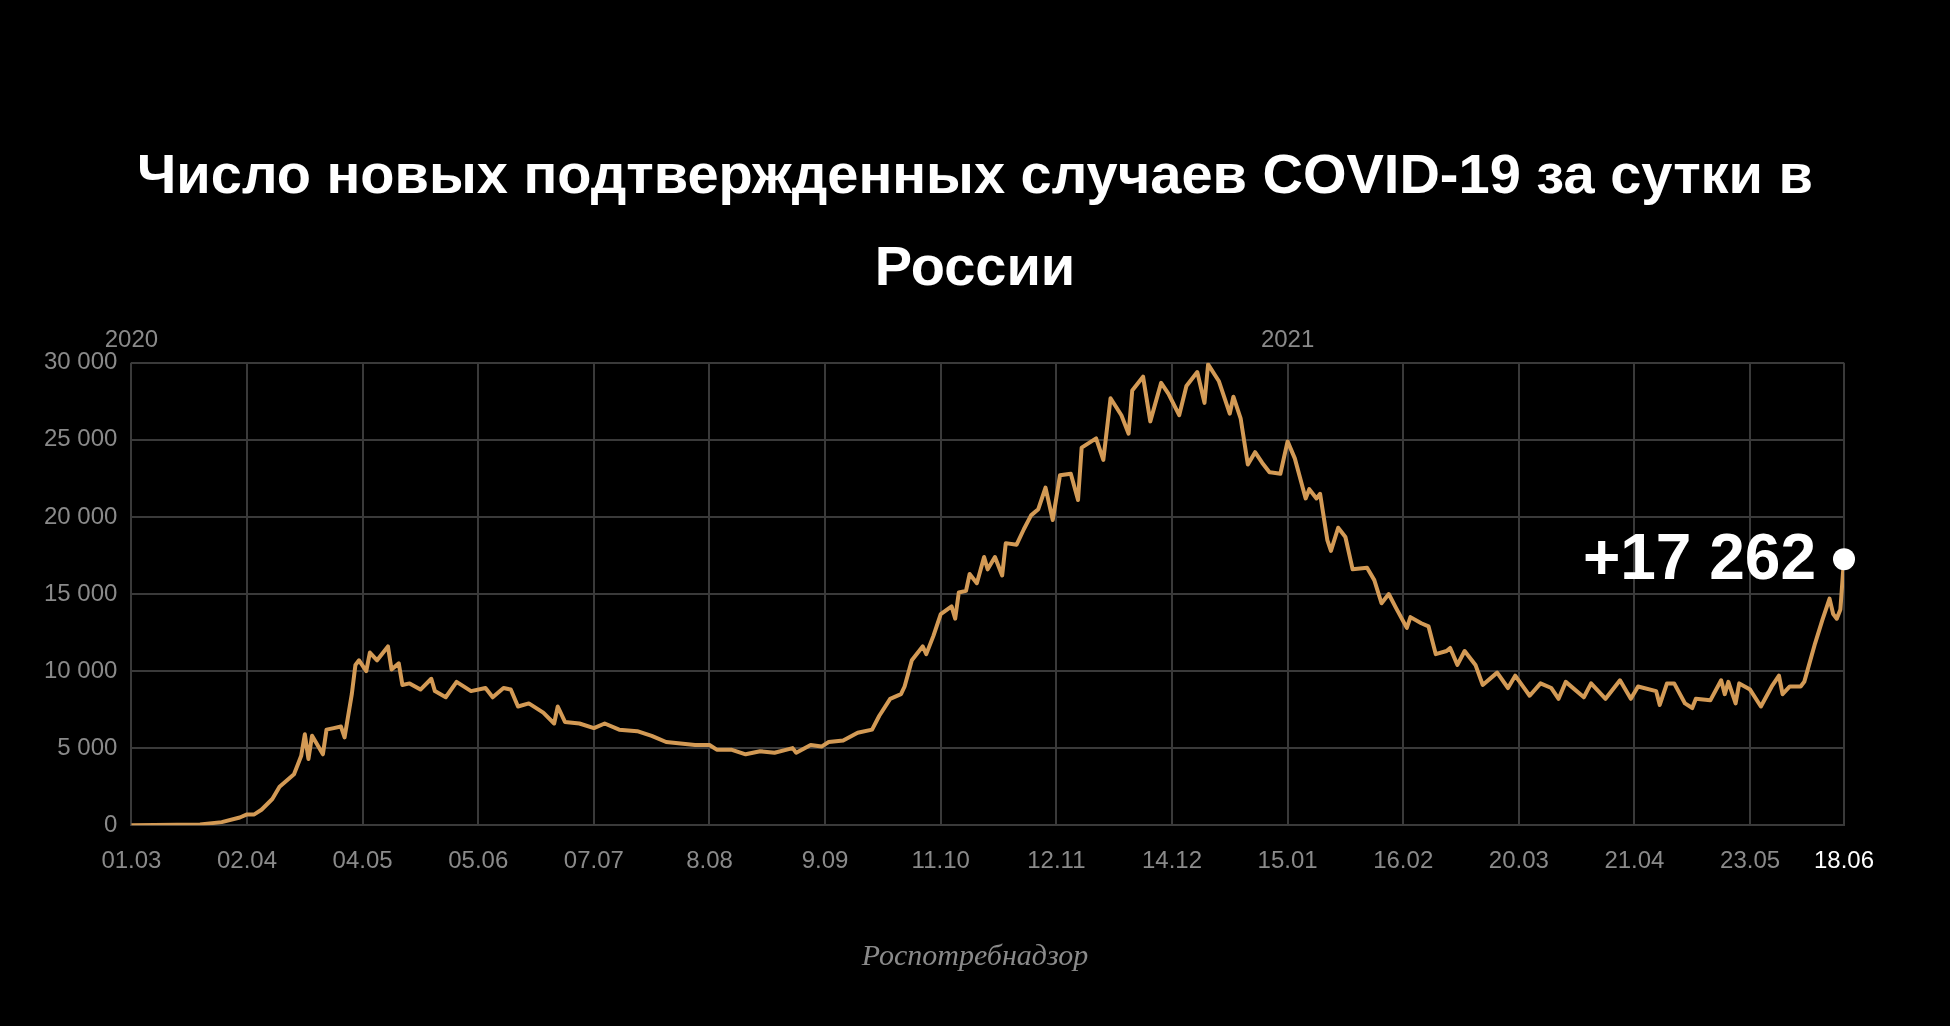  Describe the element at coordinates (1844, 860) in the screenshot. I see `x-tick-label: 18.06` at that location.